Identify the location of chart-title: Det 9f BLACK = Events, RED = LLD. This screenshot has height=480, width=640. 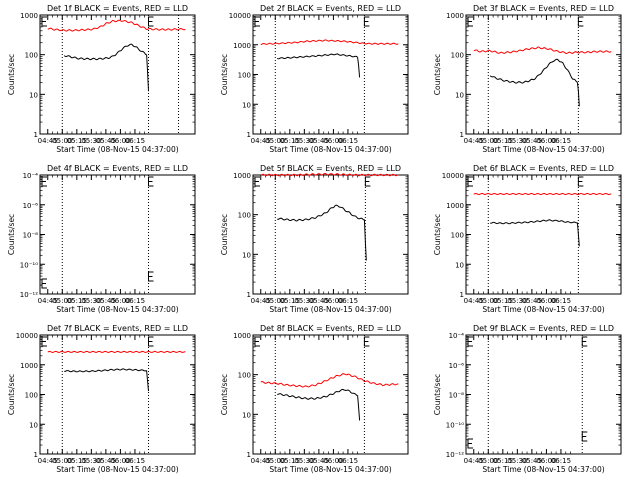
(543, 328).